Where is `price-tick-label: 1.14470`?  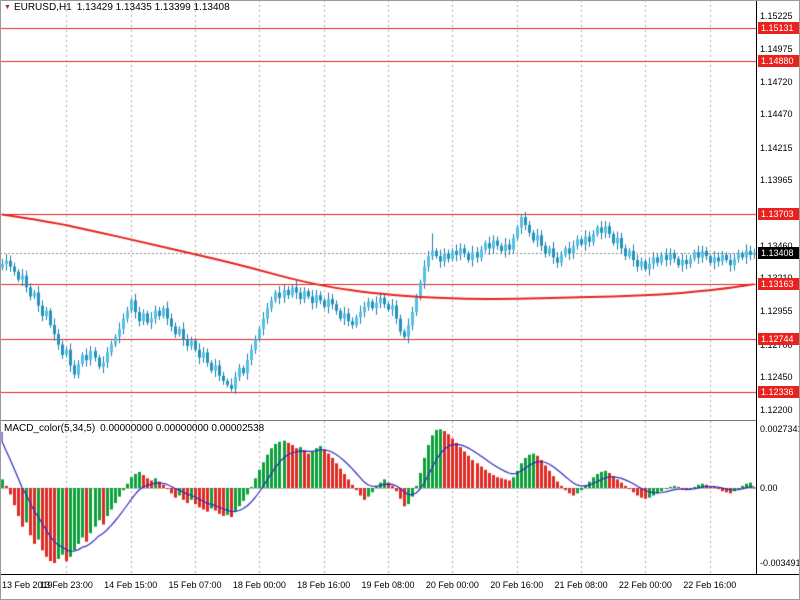
price-tick-label: 1.14470 is located at coordinates (776, 114).